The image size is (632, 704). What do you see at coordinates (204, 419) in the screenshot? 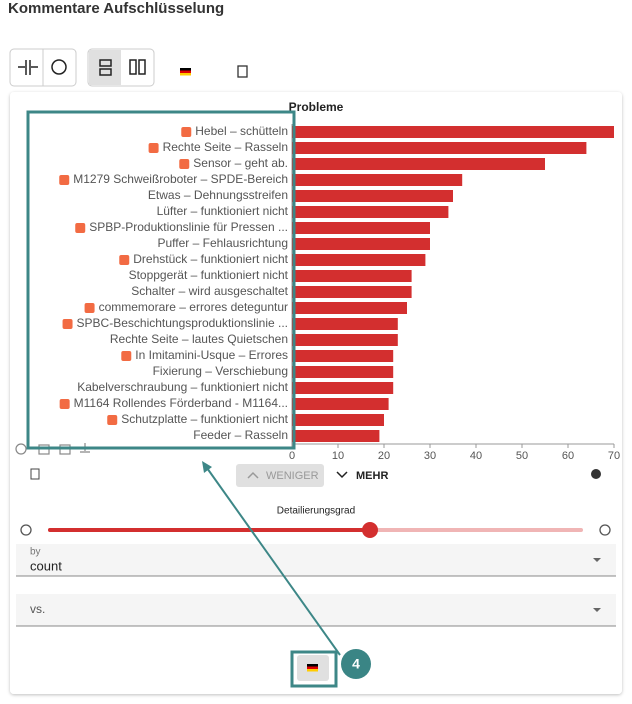
I see `y-tick-label: Schutzplatte – funktioniert nicht` at bounding box center [204, 419].